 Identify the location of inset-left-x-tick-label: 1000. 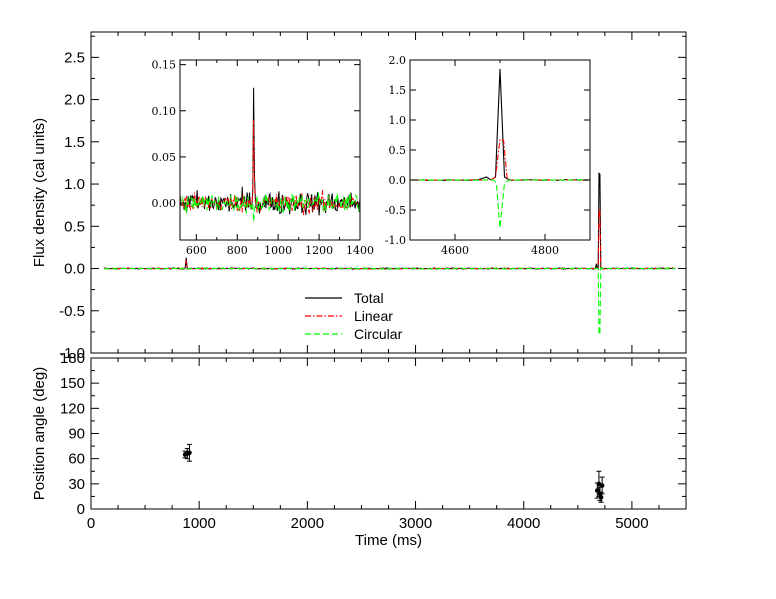
(278, 250).